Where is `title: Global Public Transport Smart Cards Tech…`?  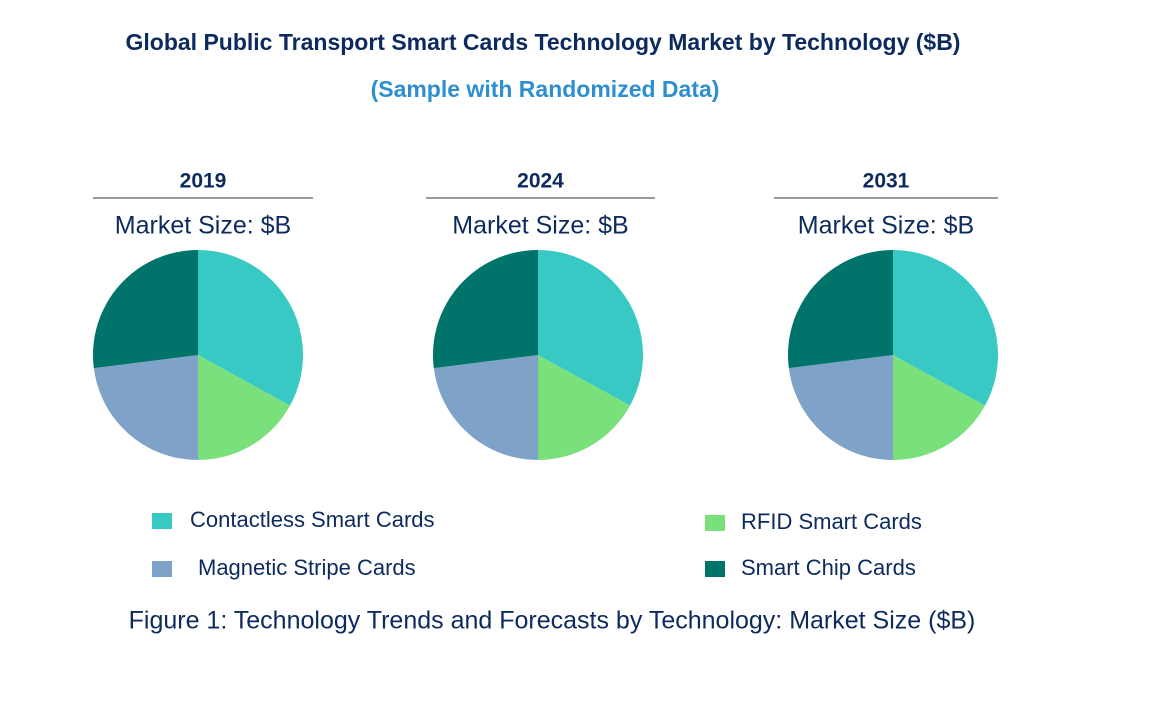
title: Global Public Transport Smart Cards Tech… is located at coordinates (543, 42).